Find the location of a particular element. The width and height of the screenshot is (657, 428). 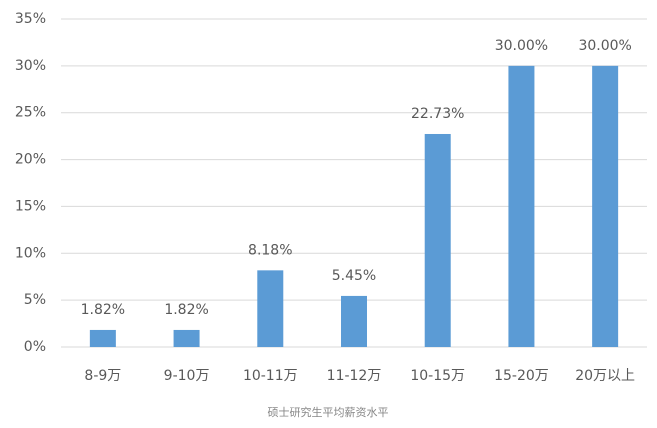

data-label: 5.45% is located at coordinates (354, 276).